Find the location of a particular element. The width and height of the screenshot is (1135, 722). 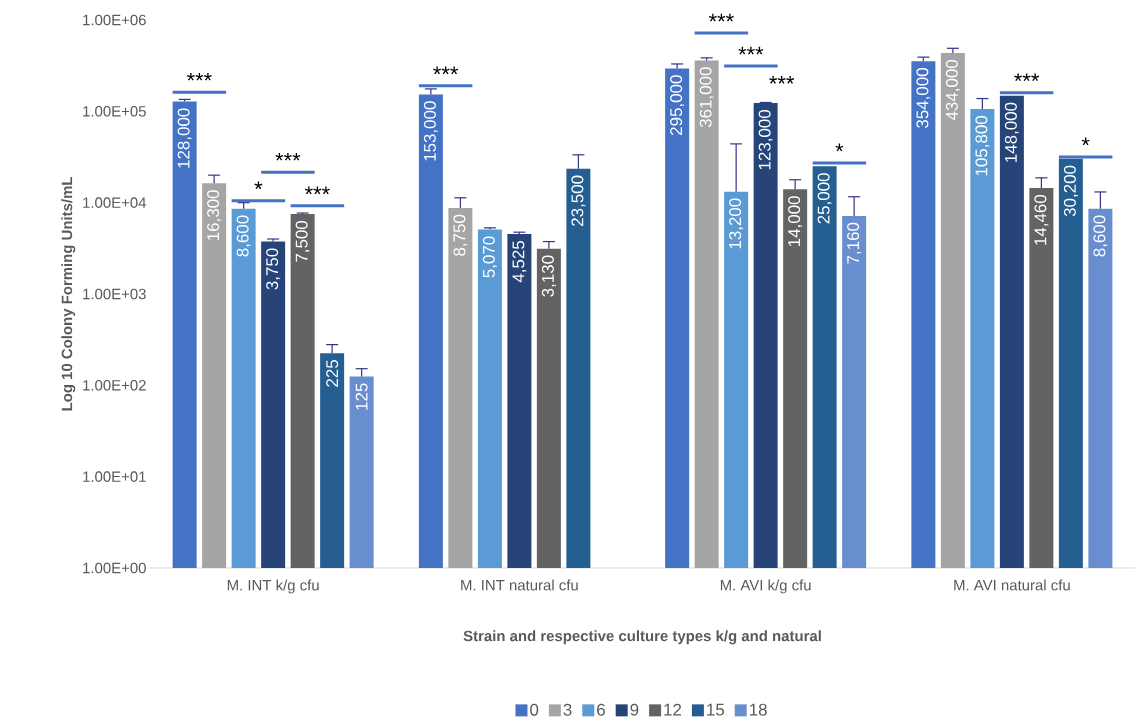

data-label: 13,200 is located at coordinates (736, 223).